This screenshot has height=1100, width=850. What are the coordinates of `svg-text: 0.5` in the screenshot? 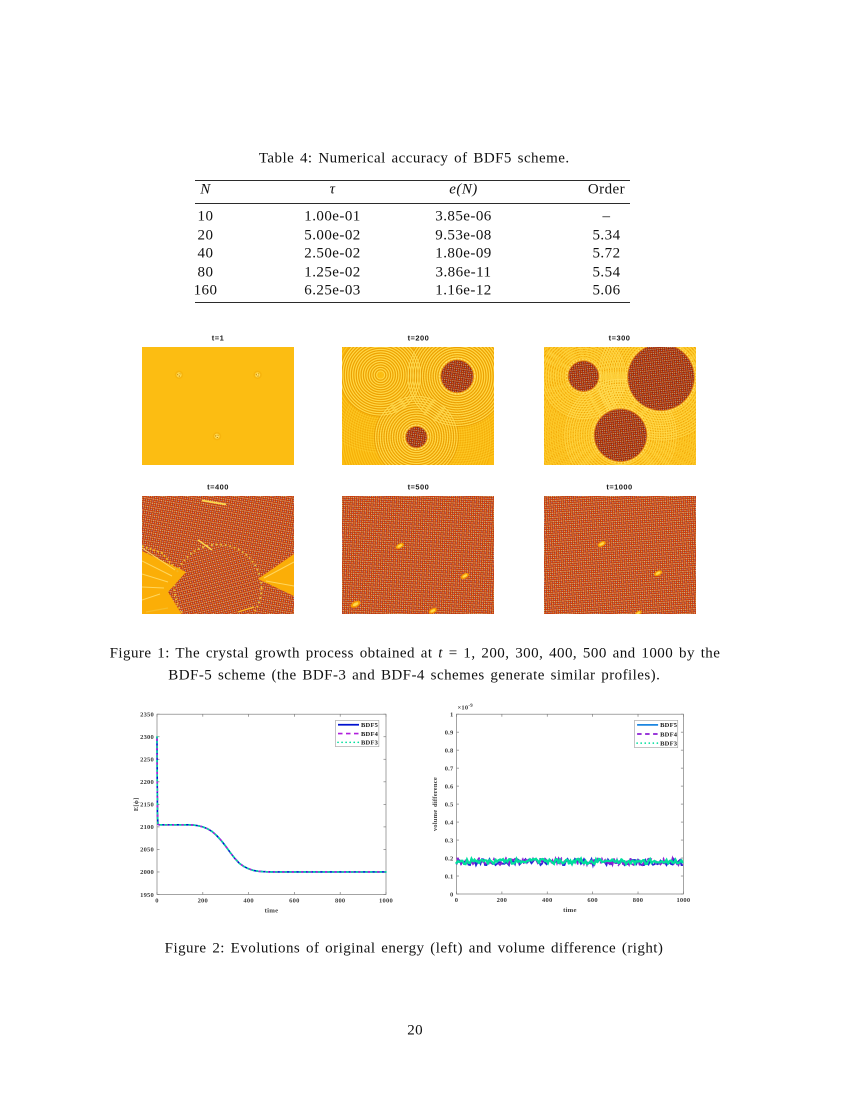 It's located at (449, 804).